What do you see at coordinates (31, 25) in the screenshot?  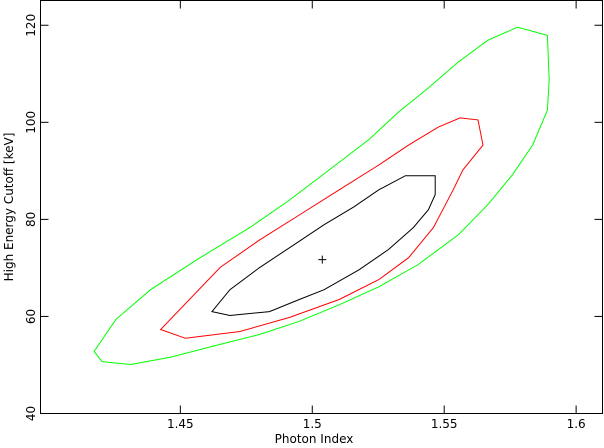 I see `y-tick-label: 120` at bounding box center [31, 25].